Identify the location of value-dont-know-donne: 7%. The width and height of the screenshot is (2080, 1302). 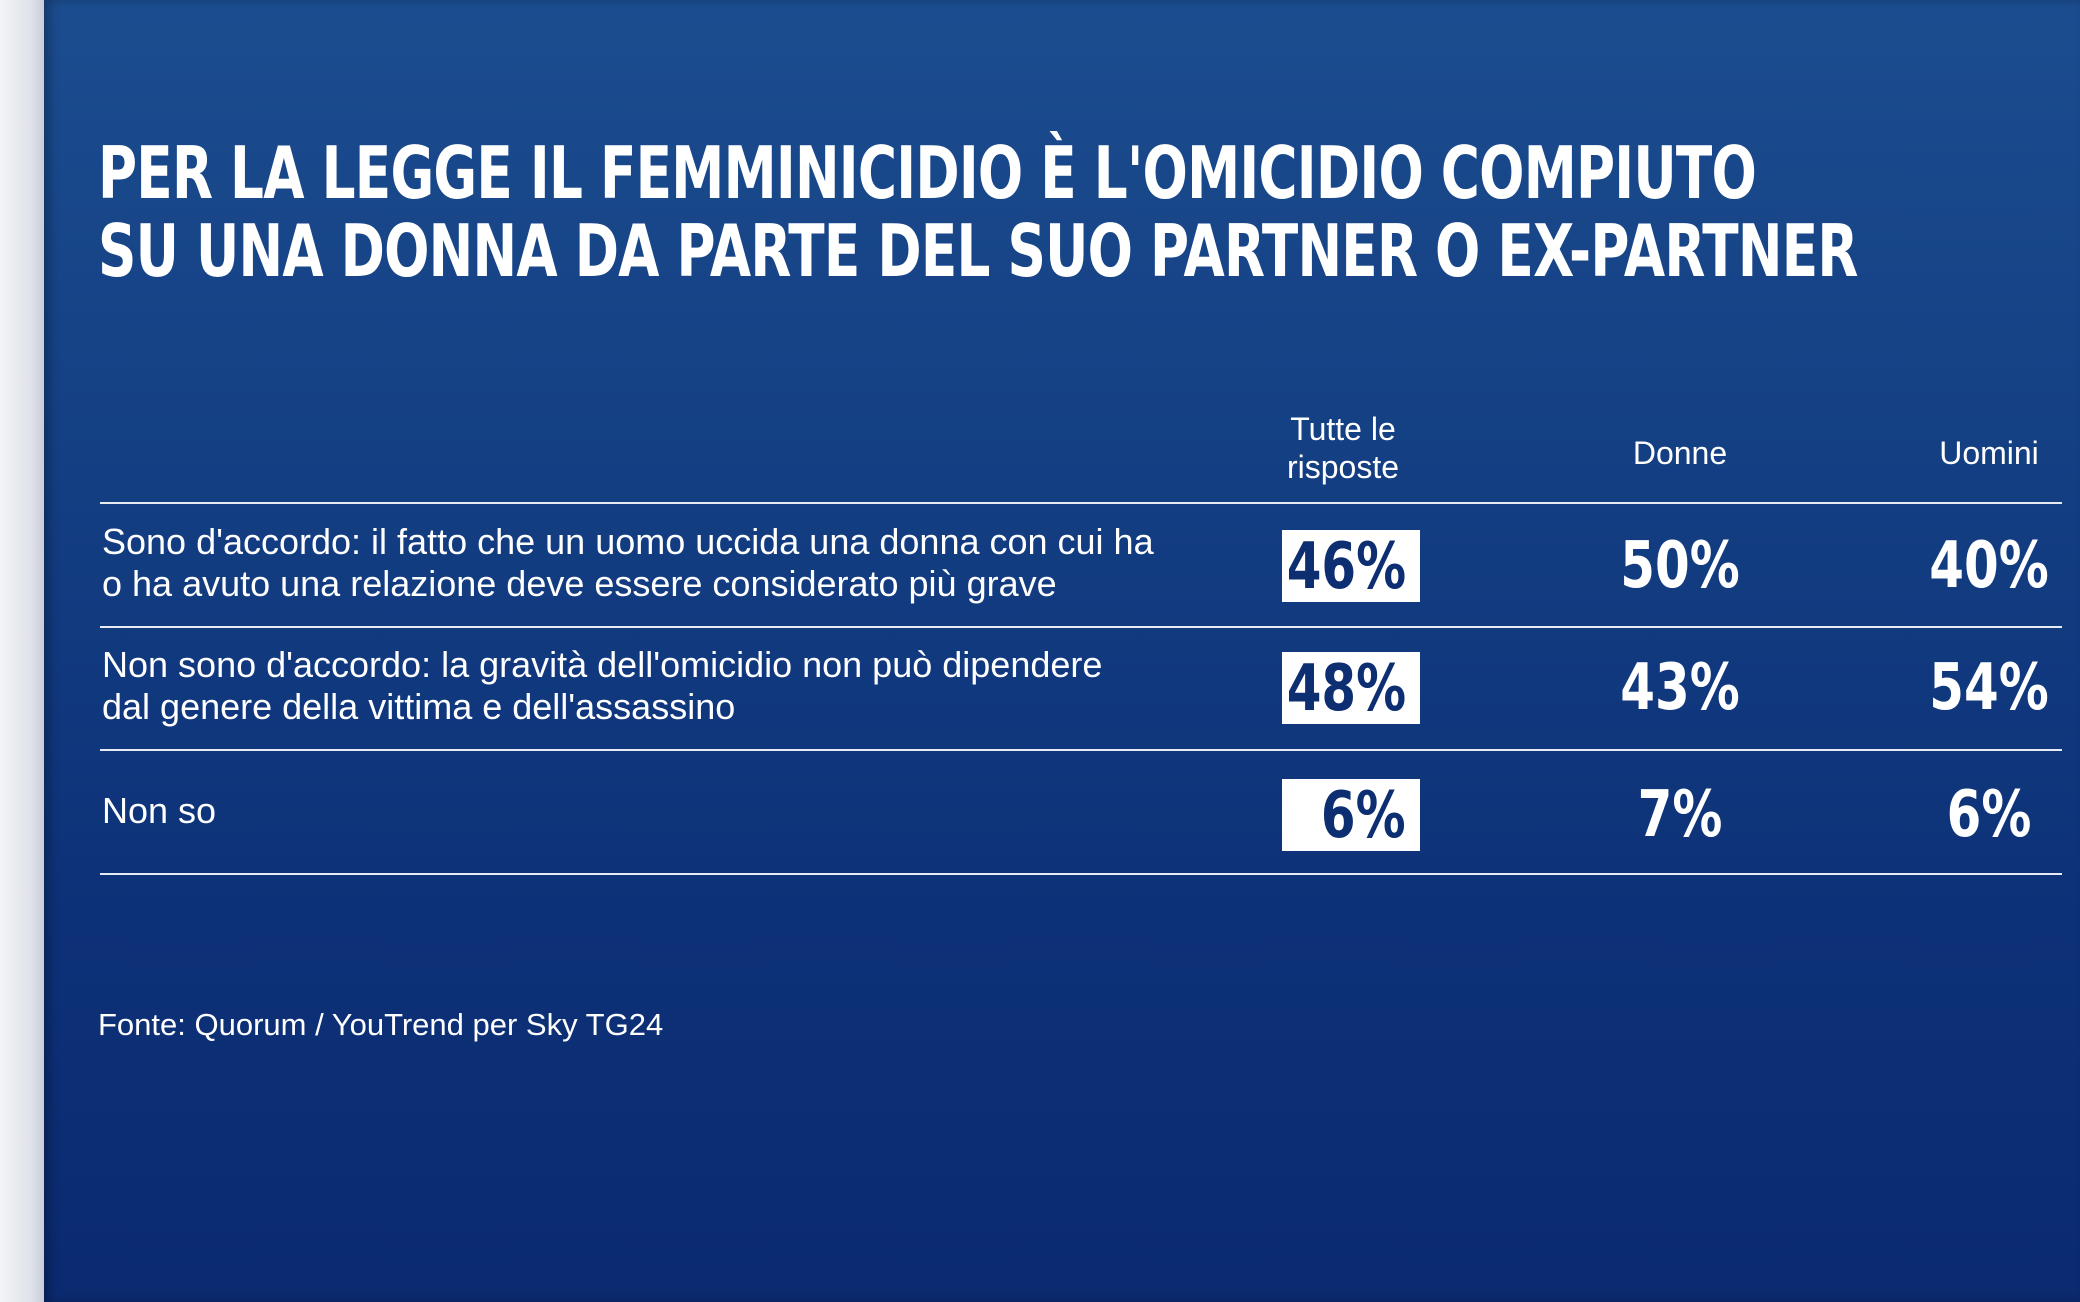
(1680, 815).